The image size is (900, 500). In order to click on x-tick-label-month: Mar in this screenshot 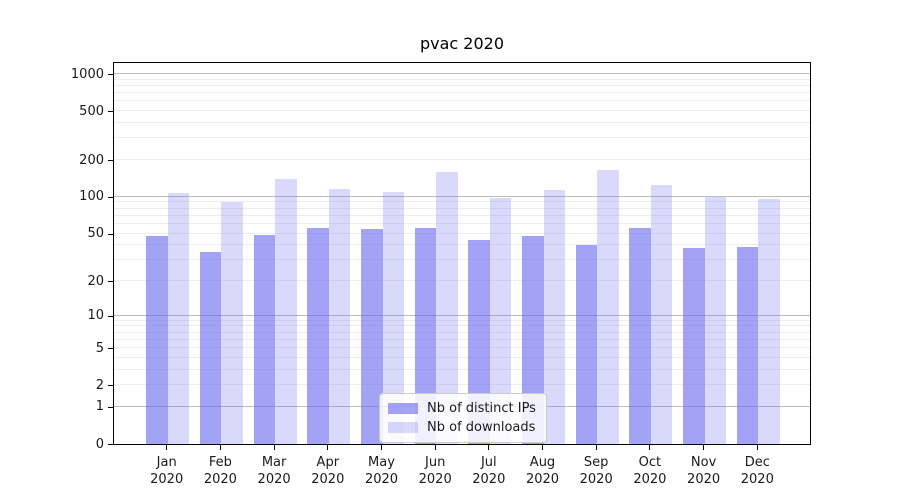, I will do `click(274, 462)`.